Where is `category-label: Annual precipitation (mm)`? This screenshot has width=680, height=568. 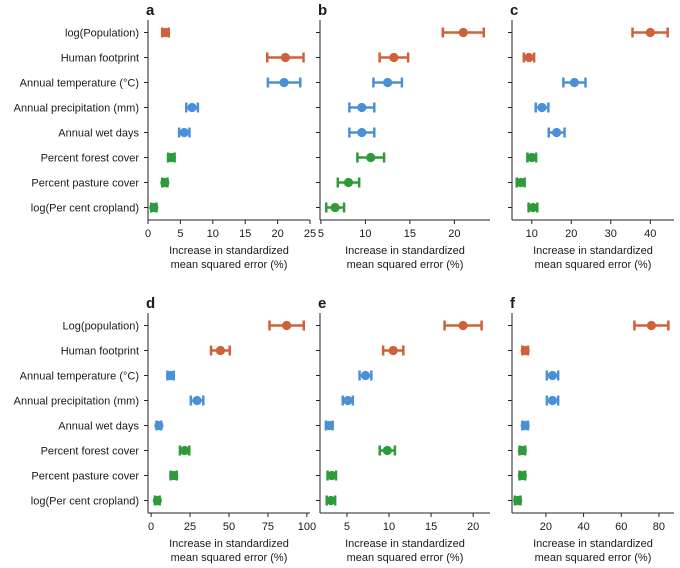 category-label: Annual precipitation (mm) is located at coordinates (76, 402).